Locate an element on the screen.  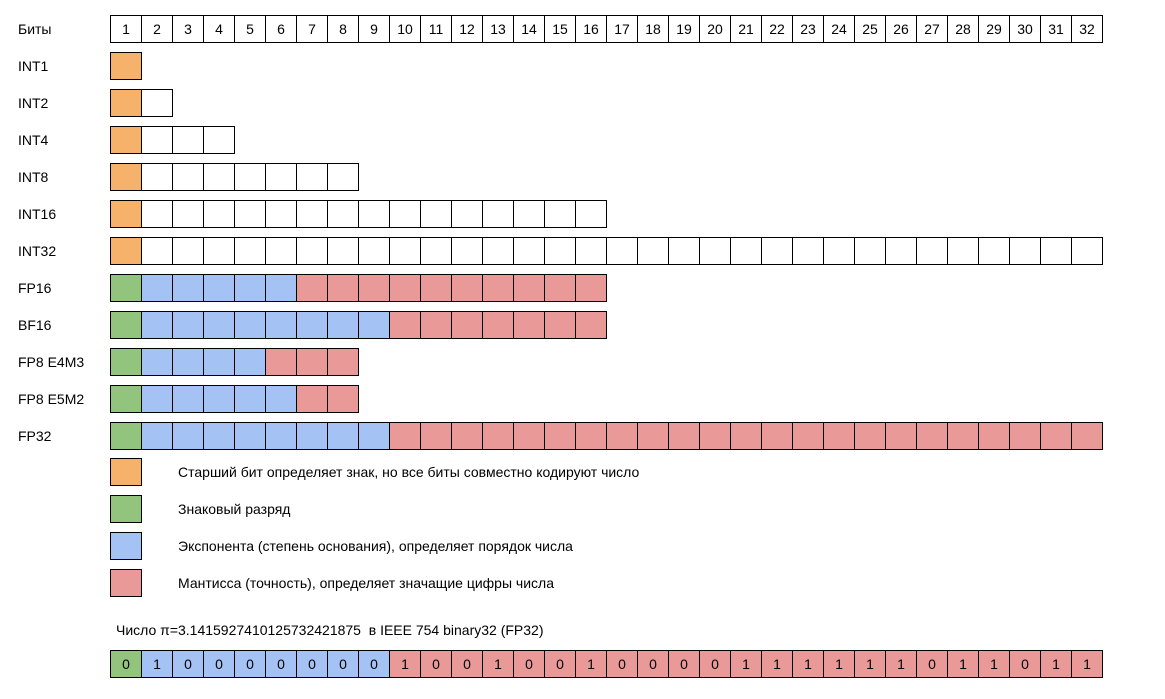
bit-number-cell: 4 is located at coordinates (219, 29).